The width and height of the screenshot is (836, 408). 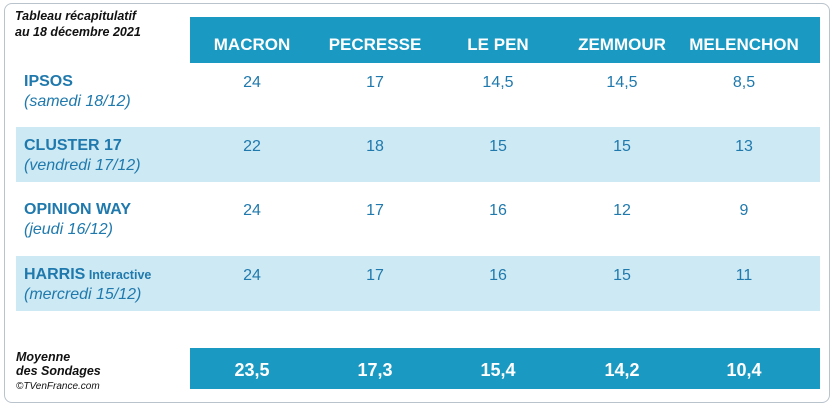 I want to click on row-label: IPSOS (samedi 18/12), so click(x=77, y=92).